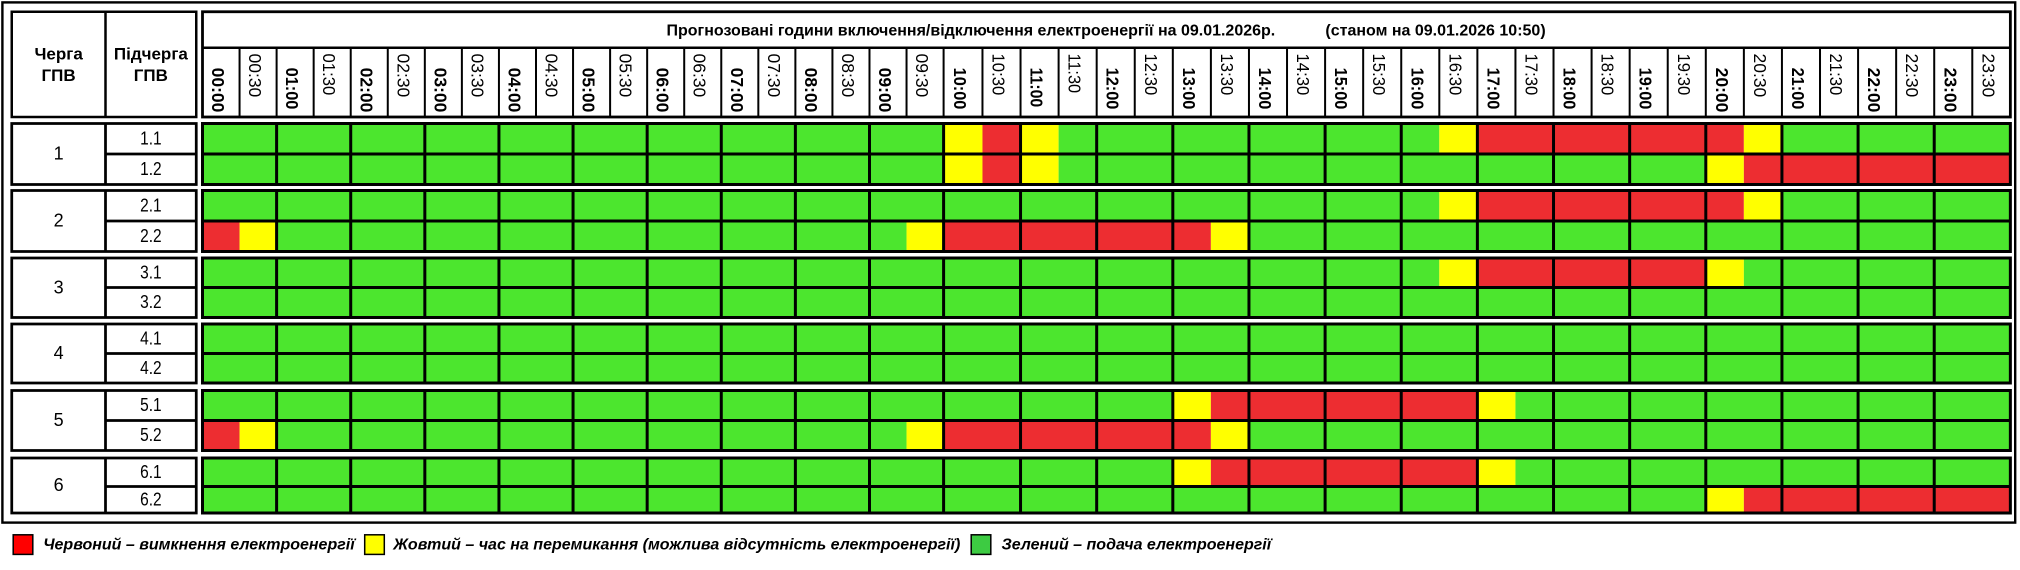 The width and height of the screenshot is (2020, 570). Describe the element at coordinates (59, 287) in the screenshot. I see `svg-text: 3` at that location.